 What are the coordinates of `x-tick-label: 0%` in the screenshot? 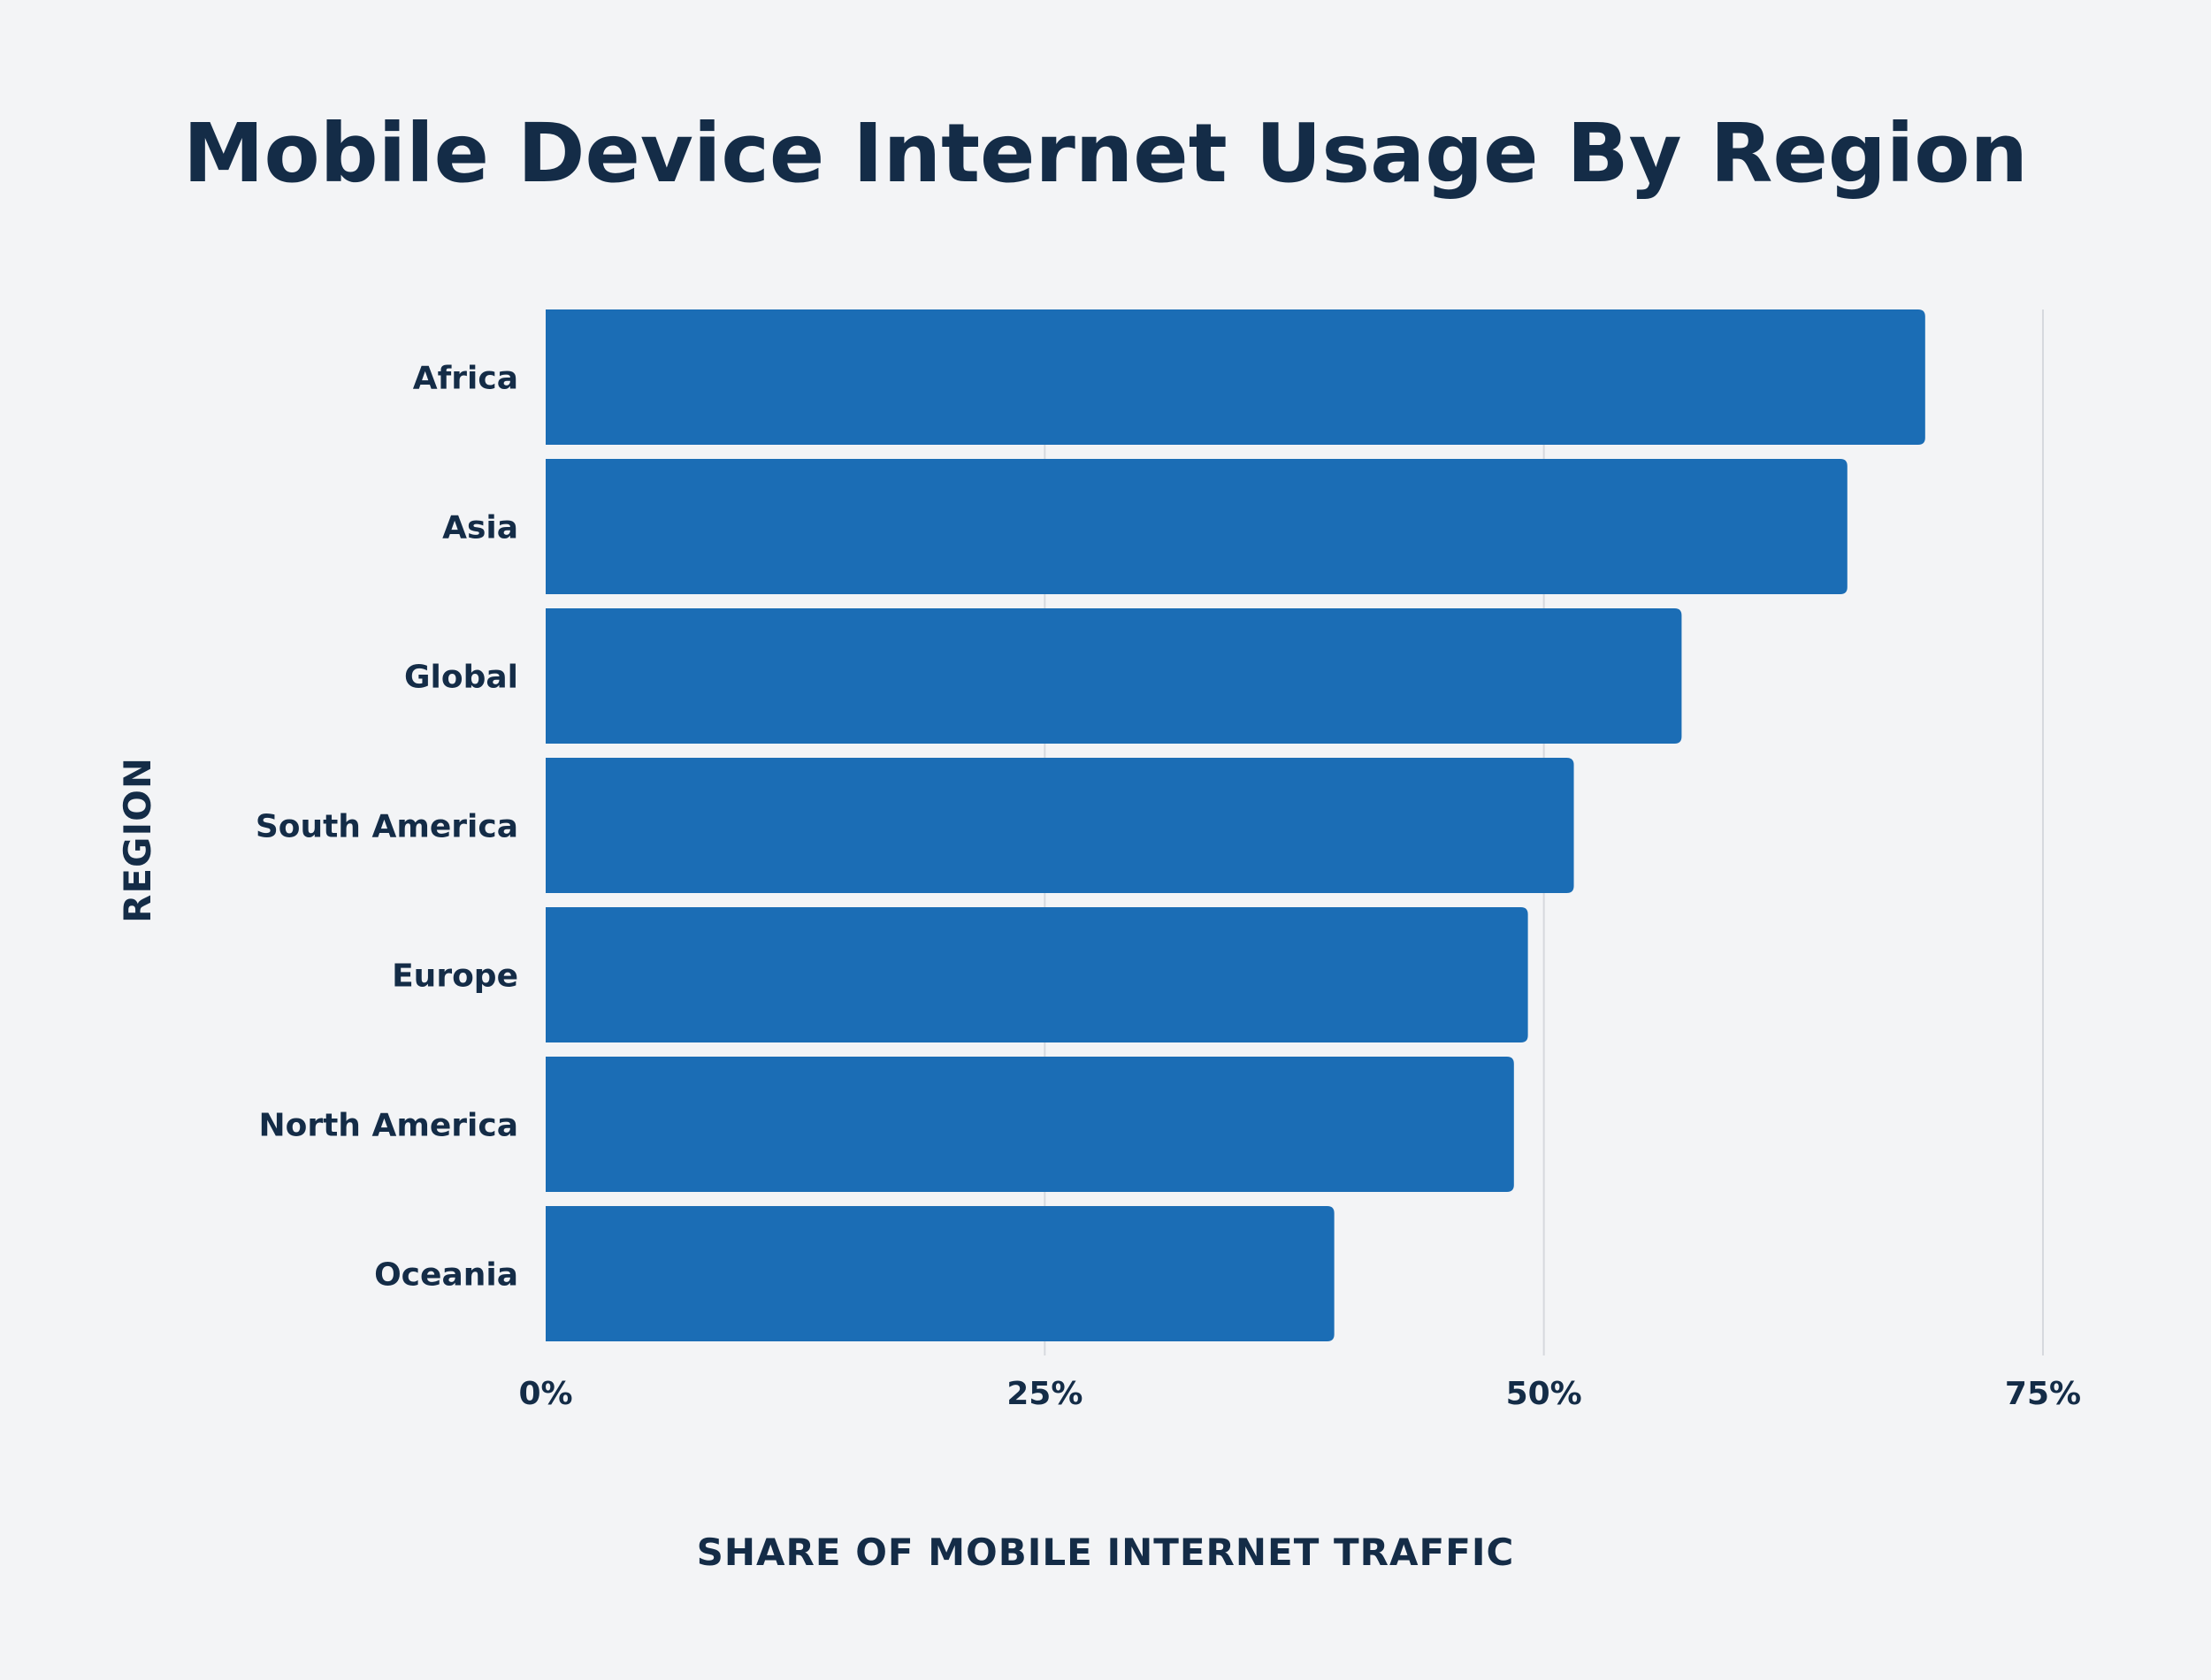 It's located at (545, 1394).